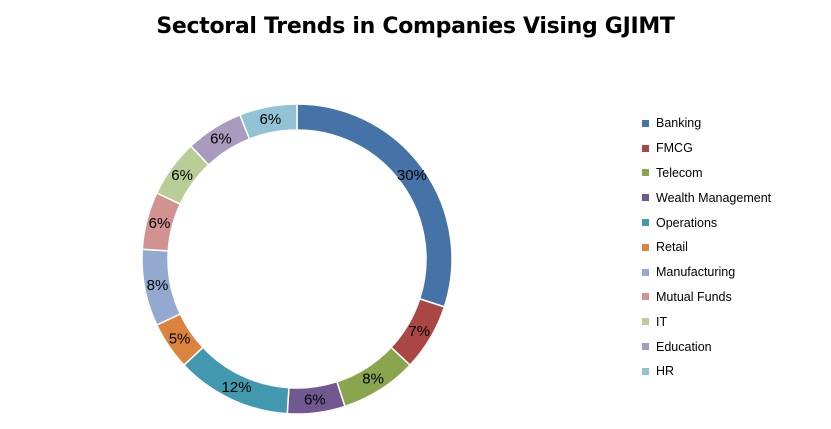 The image size is (831, 429). Describe the element at coordinates (419, 331) in the screenshot. I see `data-label-fmcg: 7%` at that location.